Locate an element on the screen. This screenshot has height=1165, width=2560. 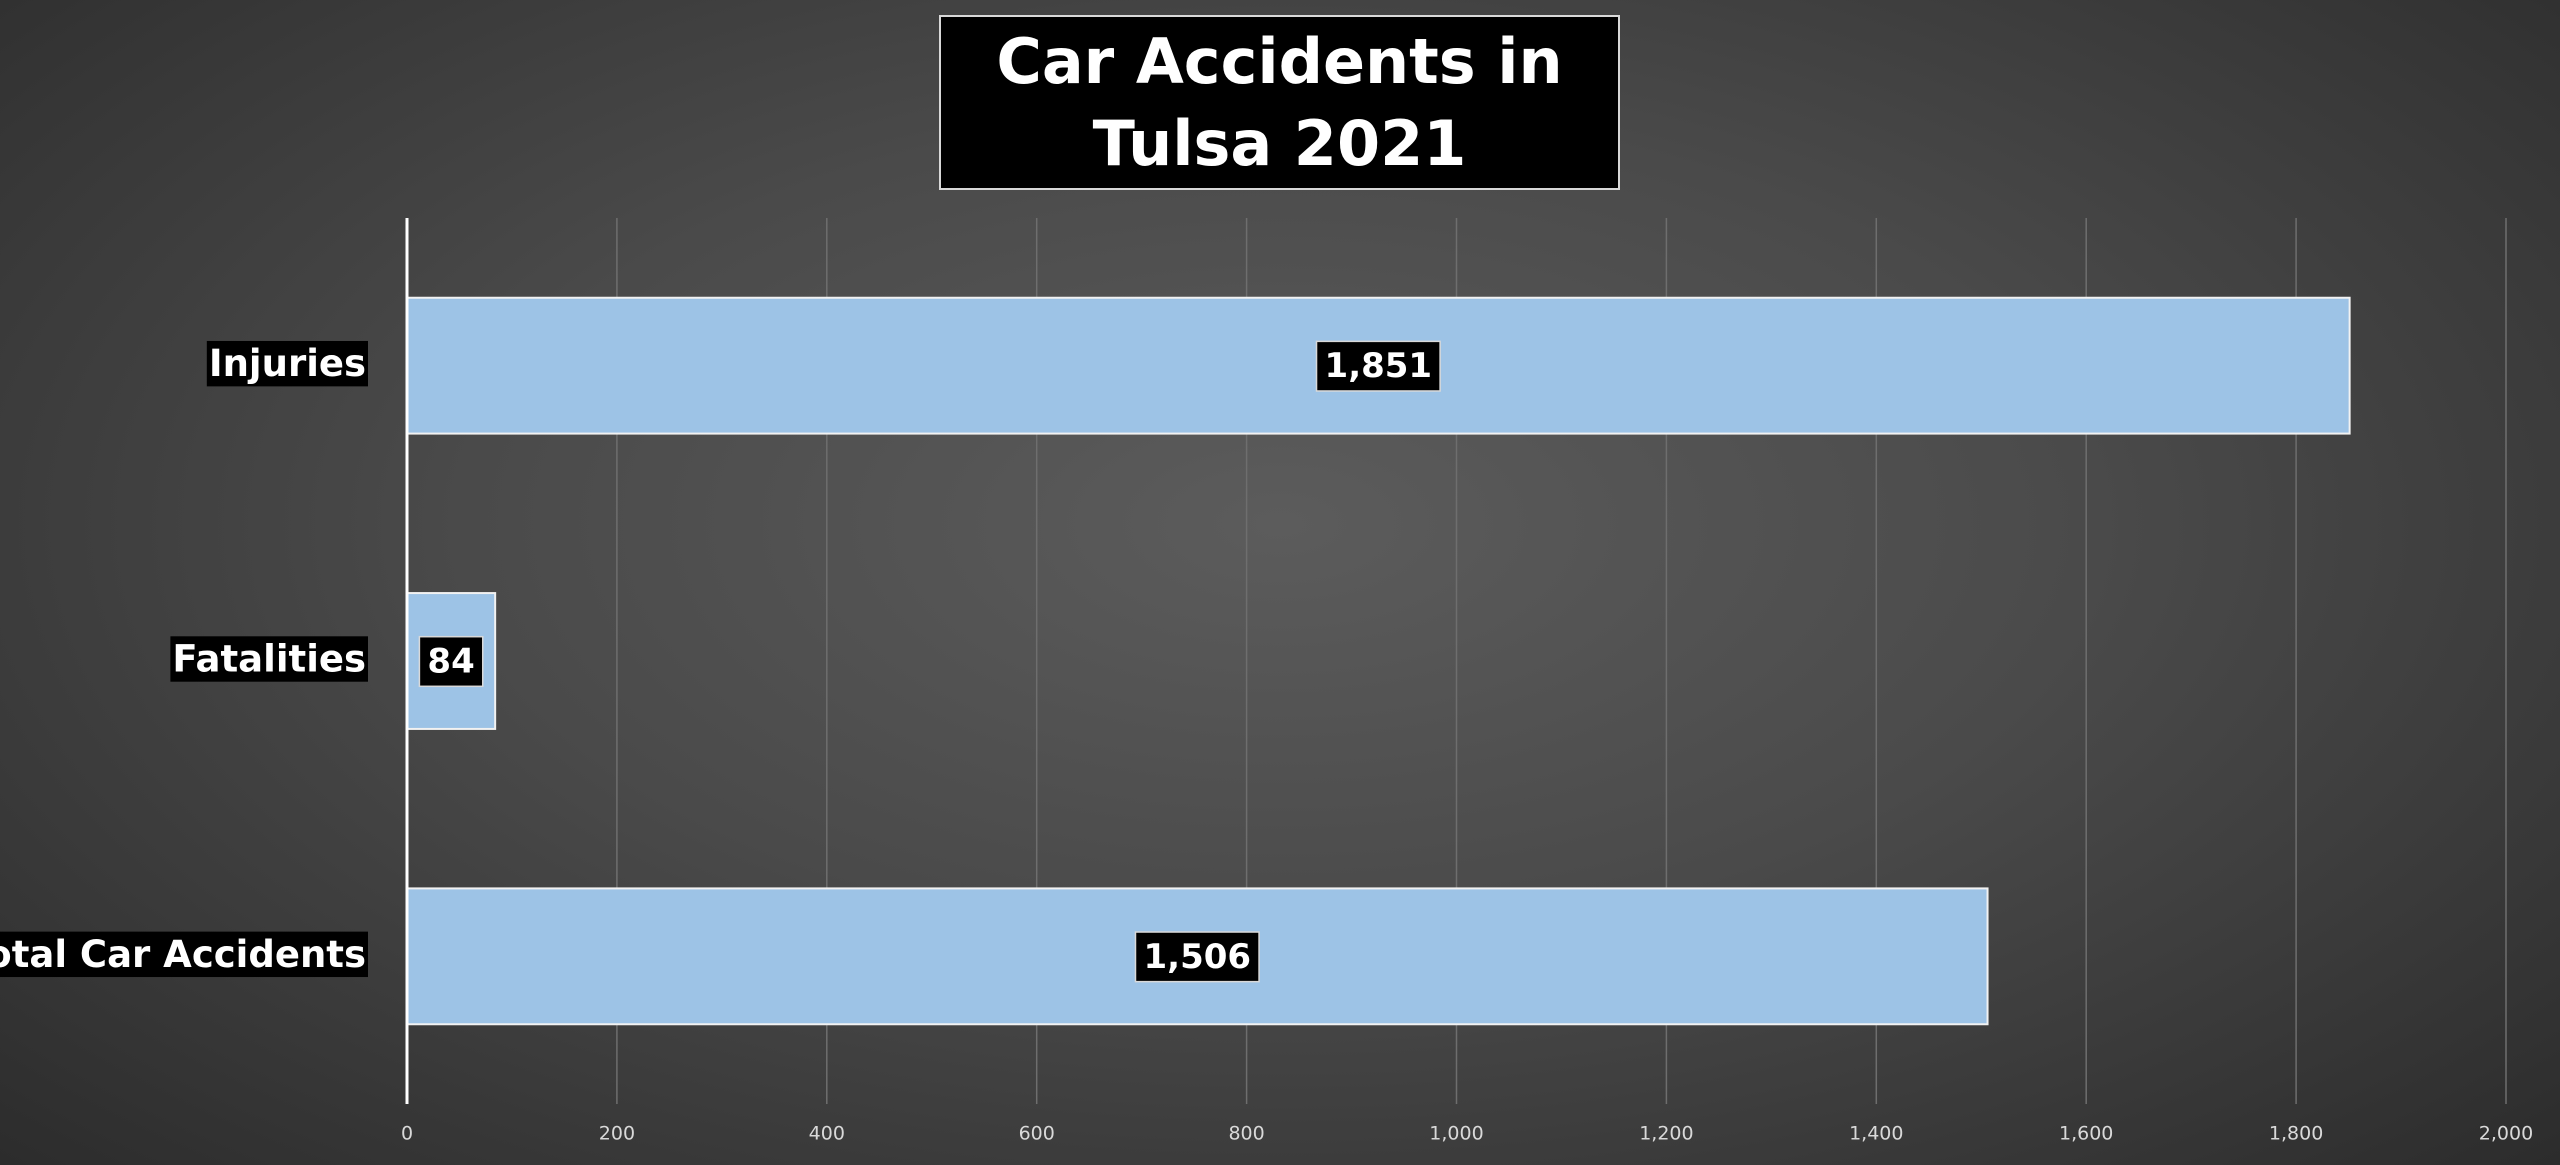
value-label: 1,506 is located at coordinates (1198, 957).